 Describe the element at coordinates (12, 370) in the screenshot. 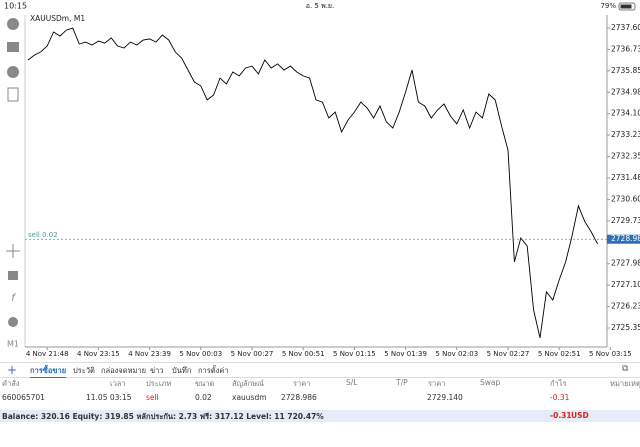

I see `add-button: +` at that location.